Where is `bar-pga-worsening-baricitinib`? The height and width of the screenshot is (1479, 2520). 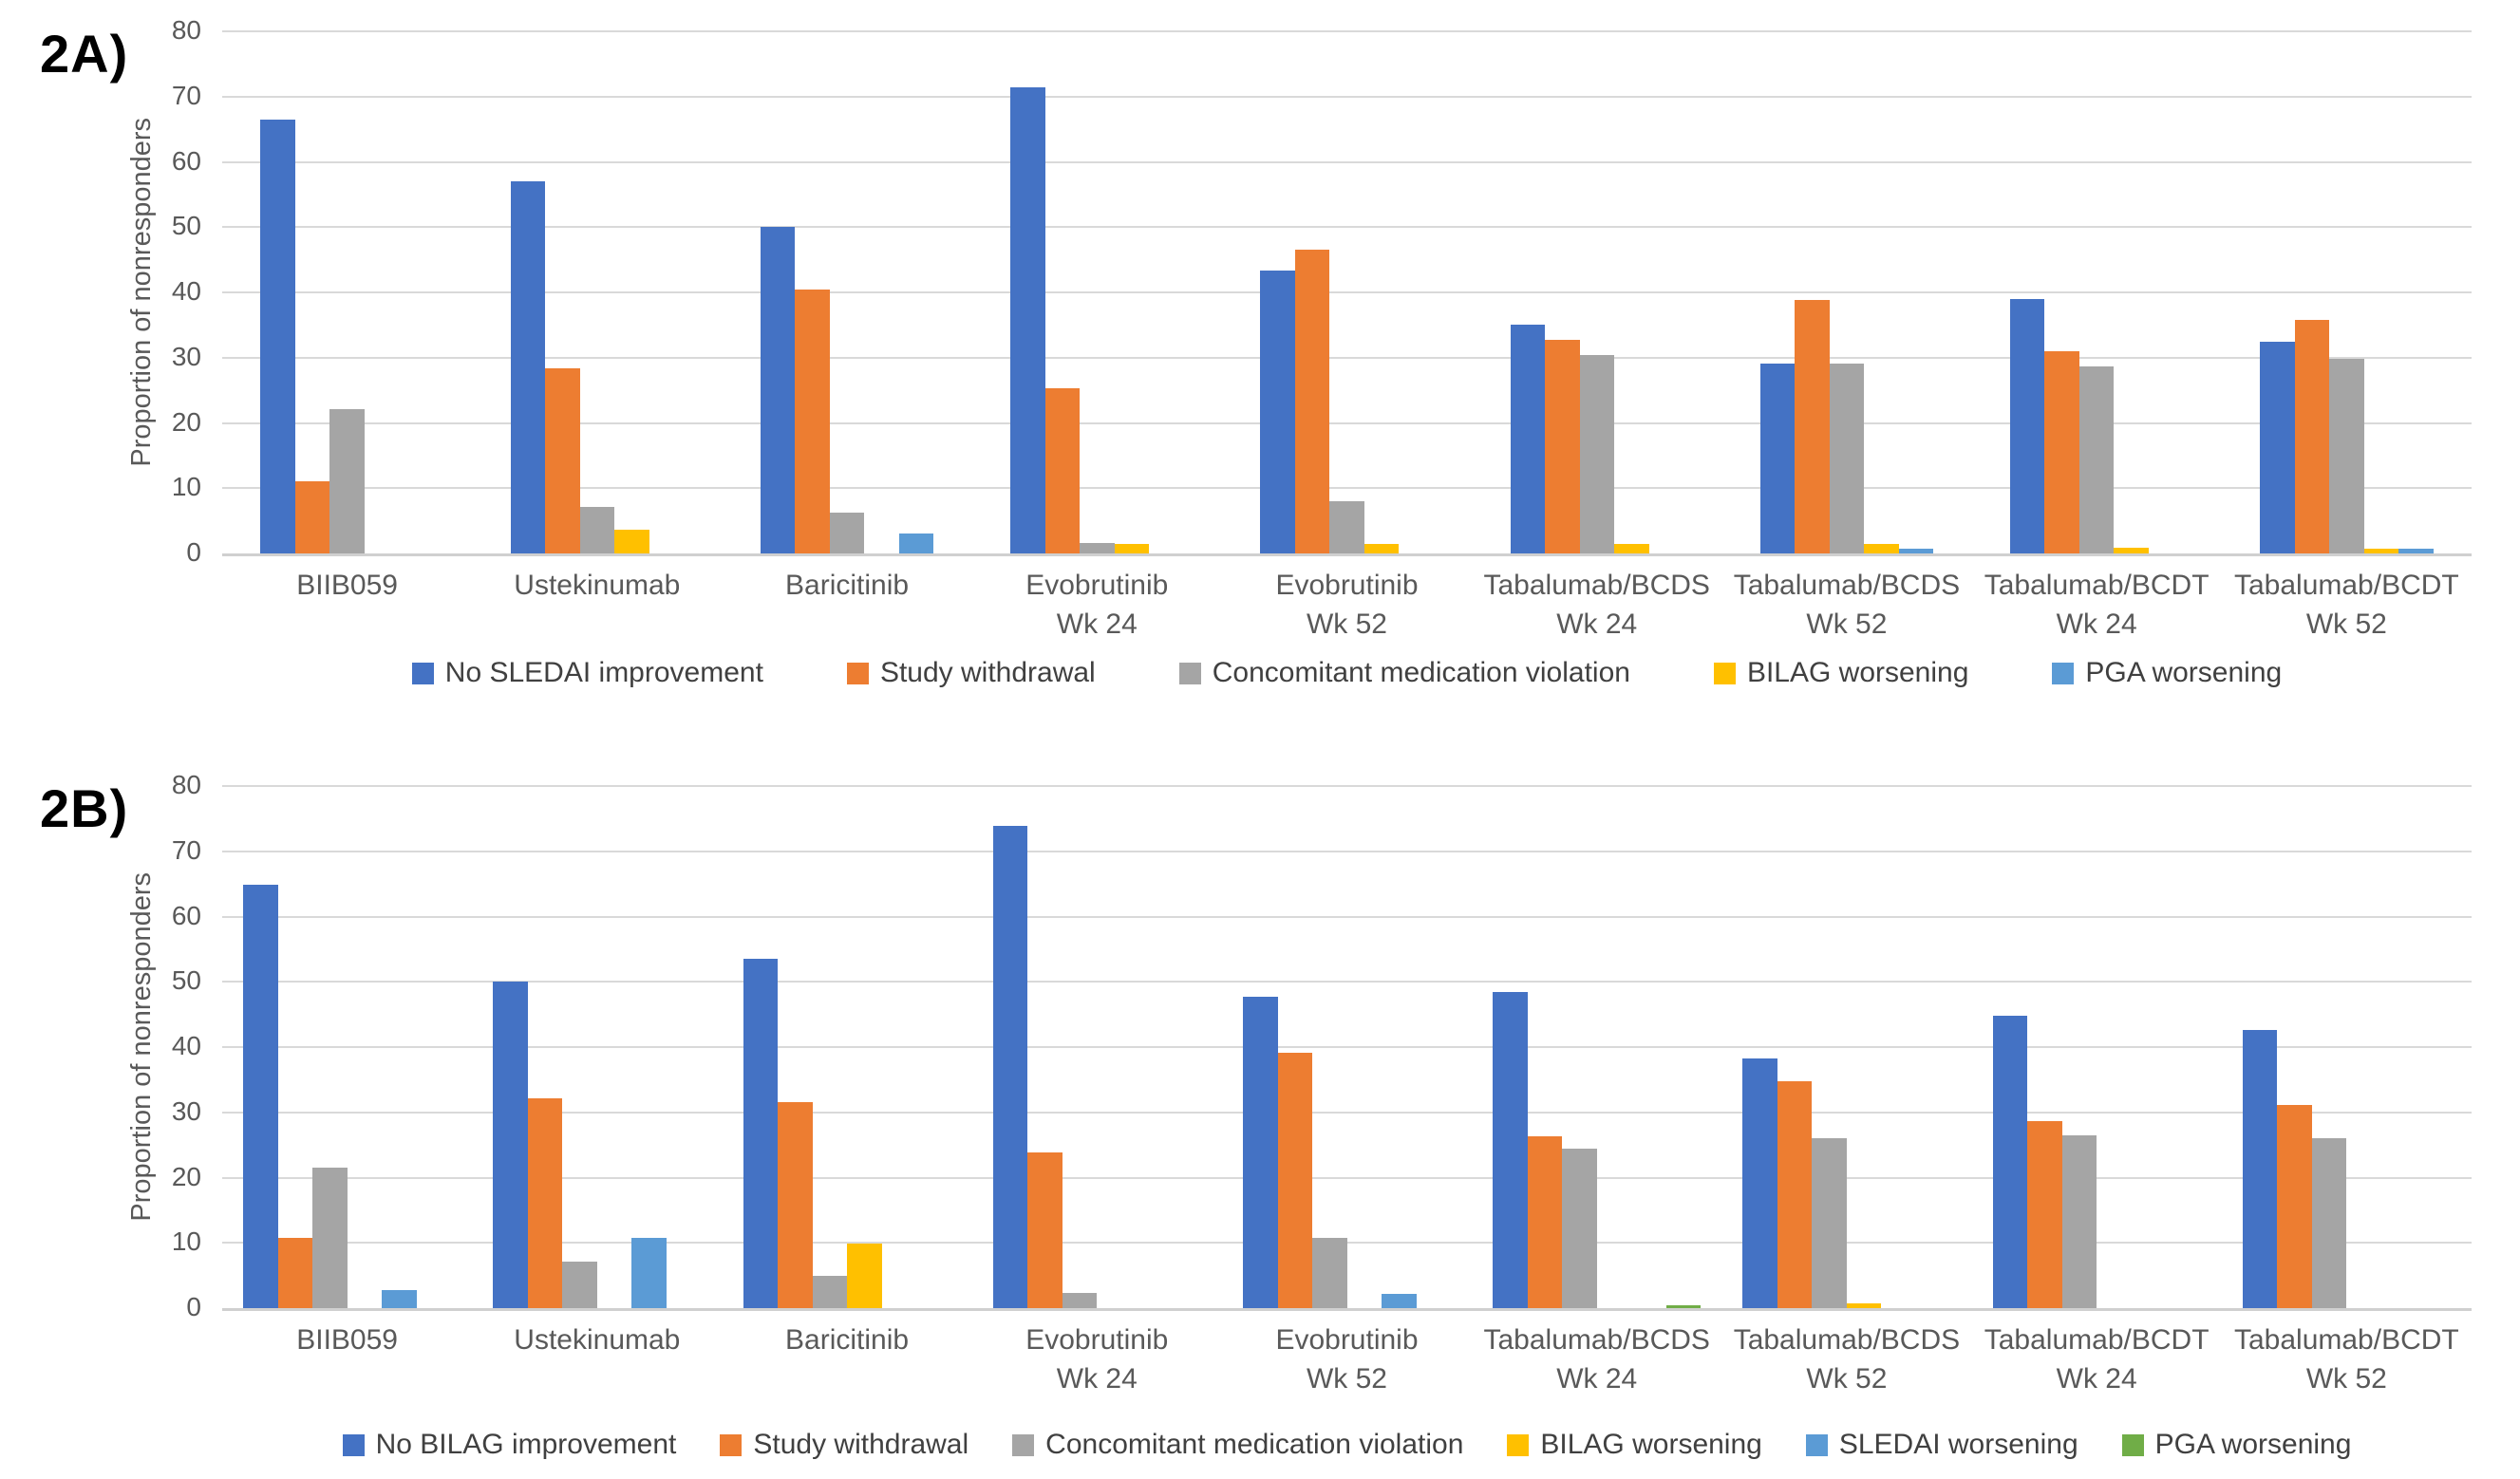 bar-pga-worsening-baricitinib is located at coordinates (916, 543).